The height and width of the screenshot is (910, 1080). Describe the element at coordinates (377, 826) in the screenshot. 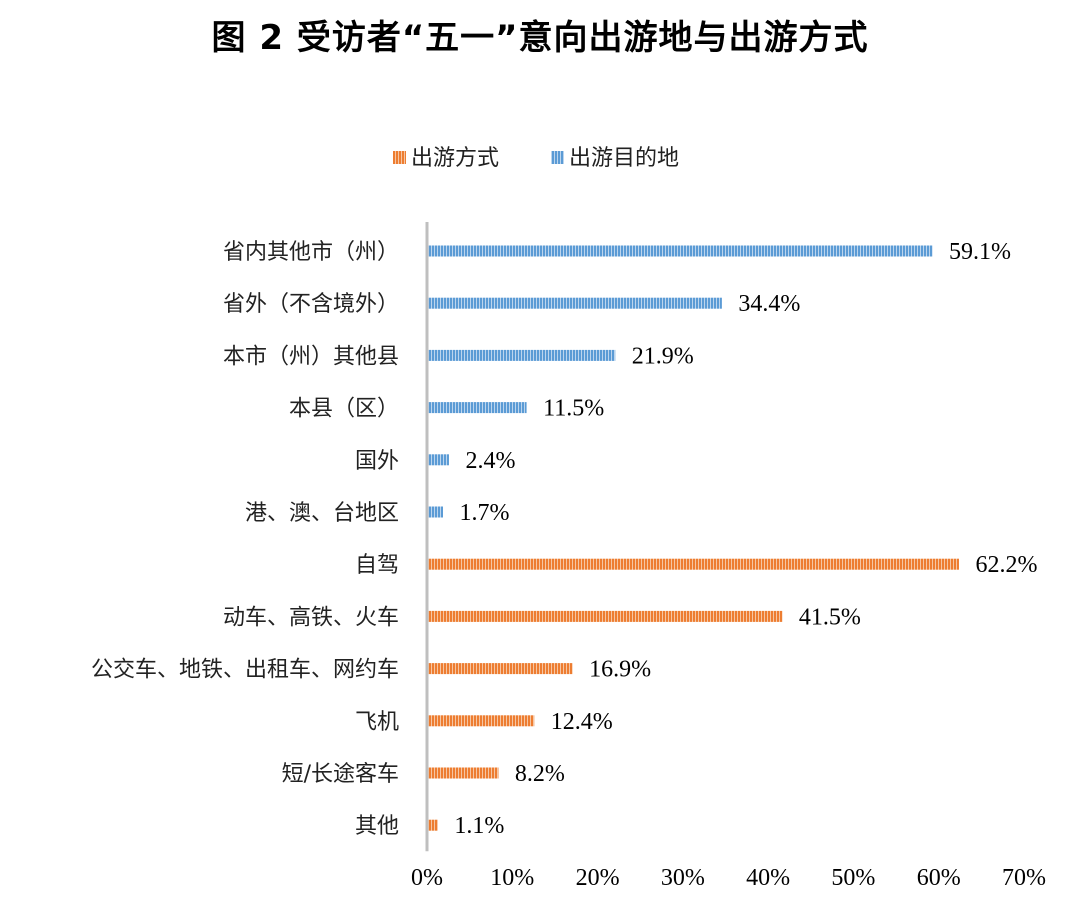

I see `category-label: 其他` at that location.